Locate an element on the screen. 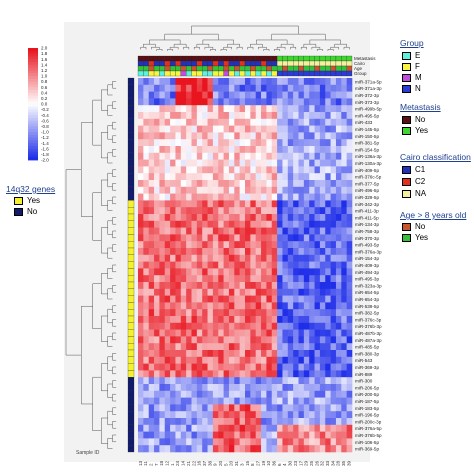  colorbar-tick-label: -0.2 is located at coordinates (45, 109).